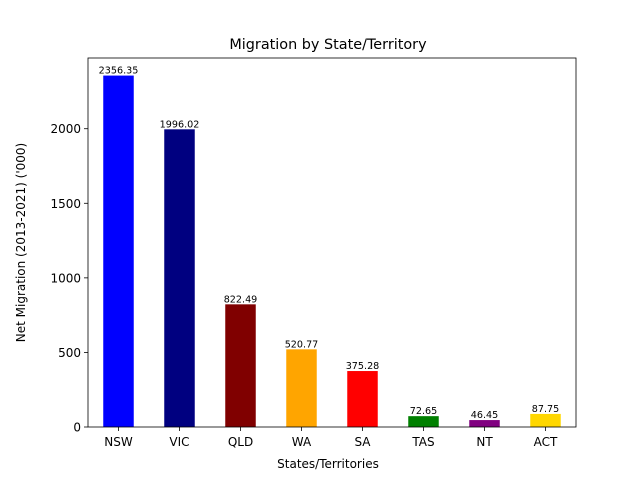 The image size is (640, 485). I want to click on data-label-nsw: 2356.35, so click(119, 71).